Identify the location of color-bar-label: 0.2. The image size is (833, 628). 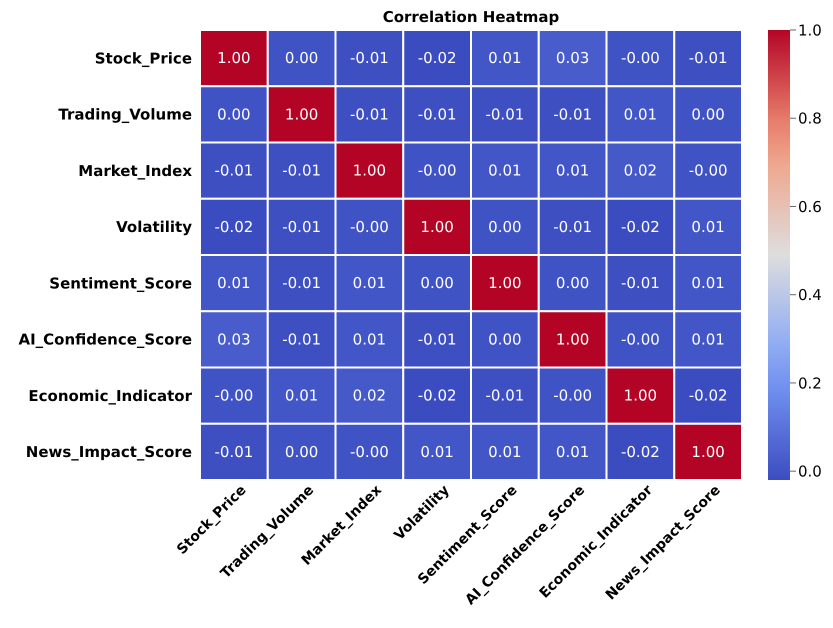
(810, 383).